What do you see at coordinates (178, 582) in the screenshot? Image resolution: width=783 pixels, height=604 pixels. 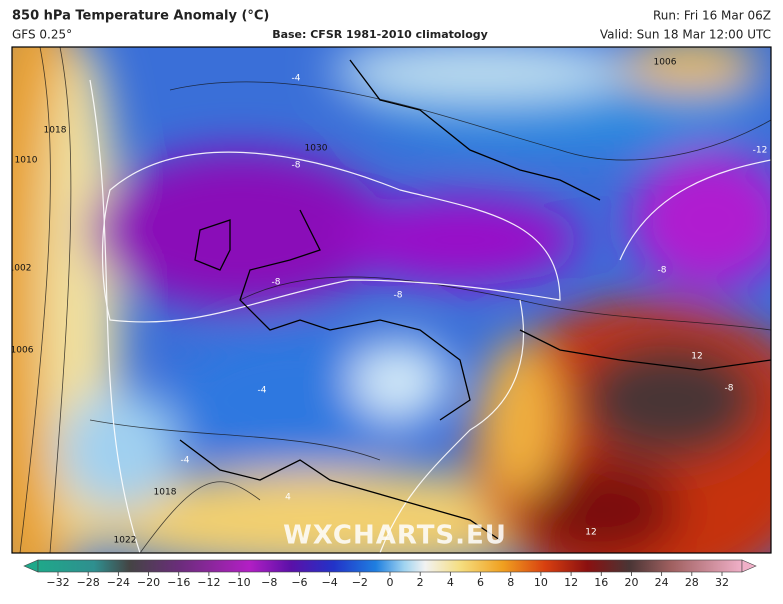 I see `colorbar-tick-label: −16` at bounding box center [178, 582].